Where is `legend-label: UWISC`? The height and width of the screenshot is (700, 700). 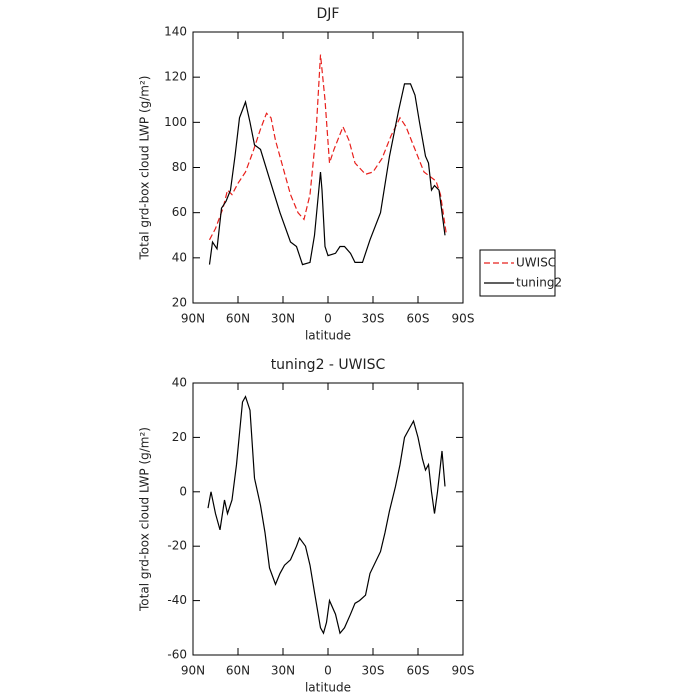
legend-label: UWISC is located at coordinates (536, 263).